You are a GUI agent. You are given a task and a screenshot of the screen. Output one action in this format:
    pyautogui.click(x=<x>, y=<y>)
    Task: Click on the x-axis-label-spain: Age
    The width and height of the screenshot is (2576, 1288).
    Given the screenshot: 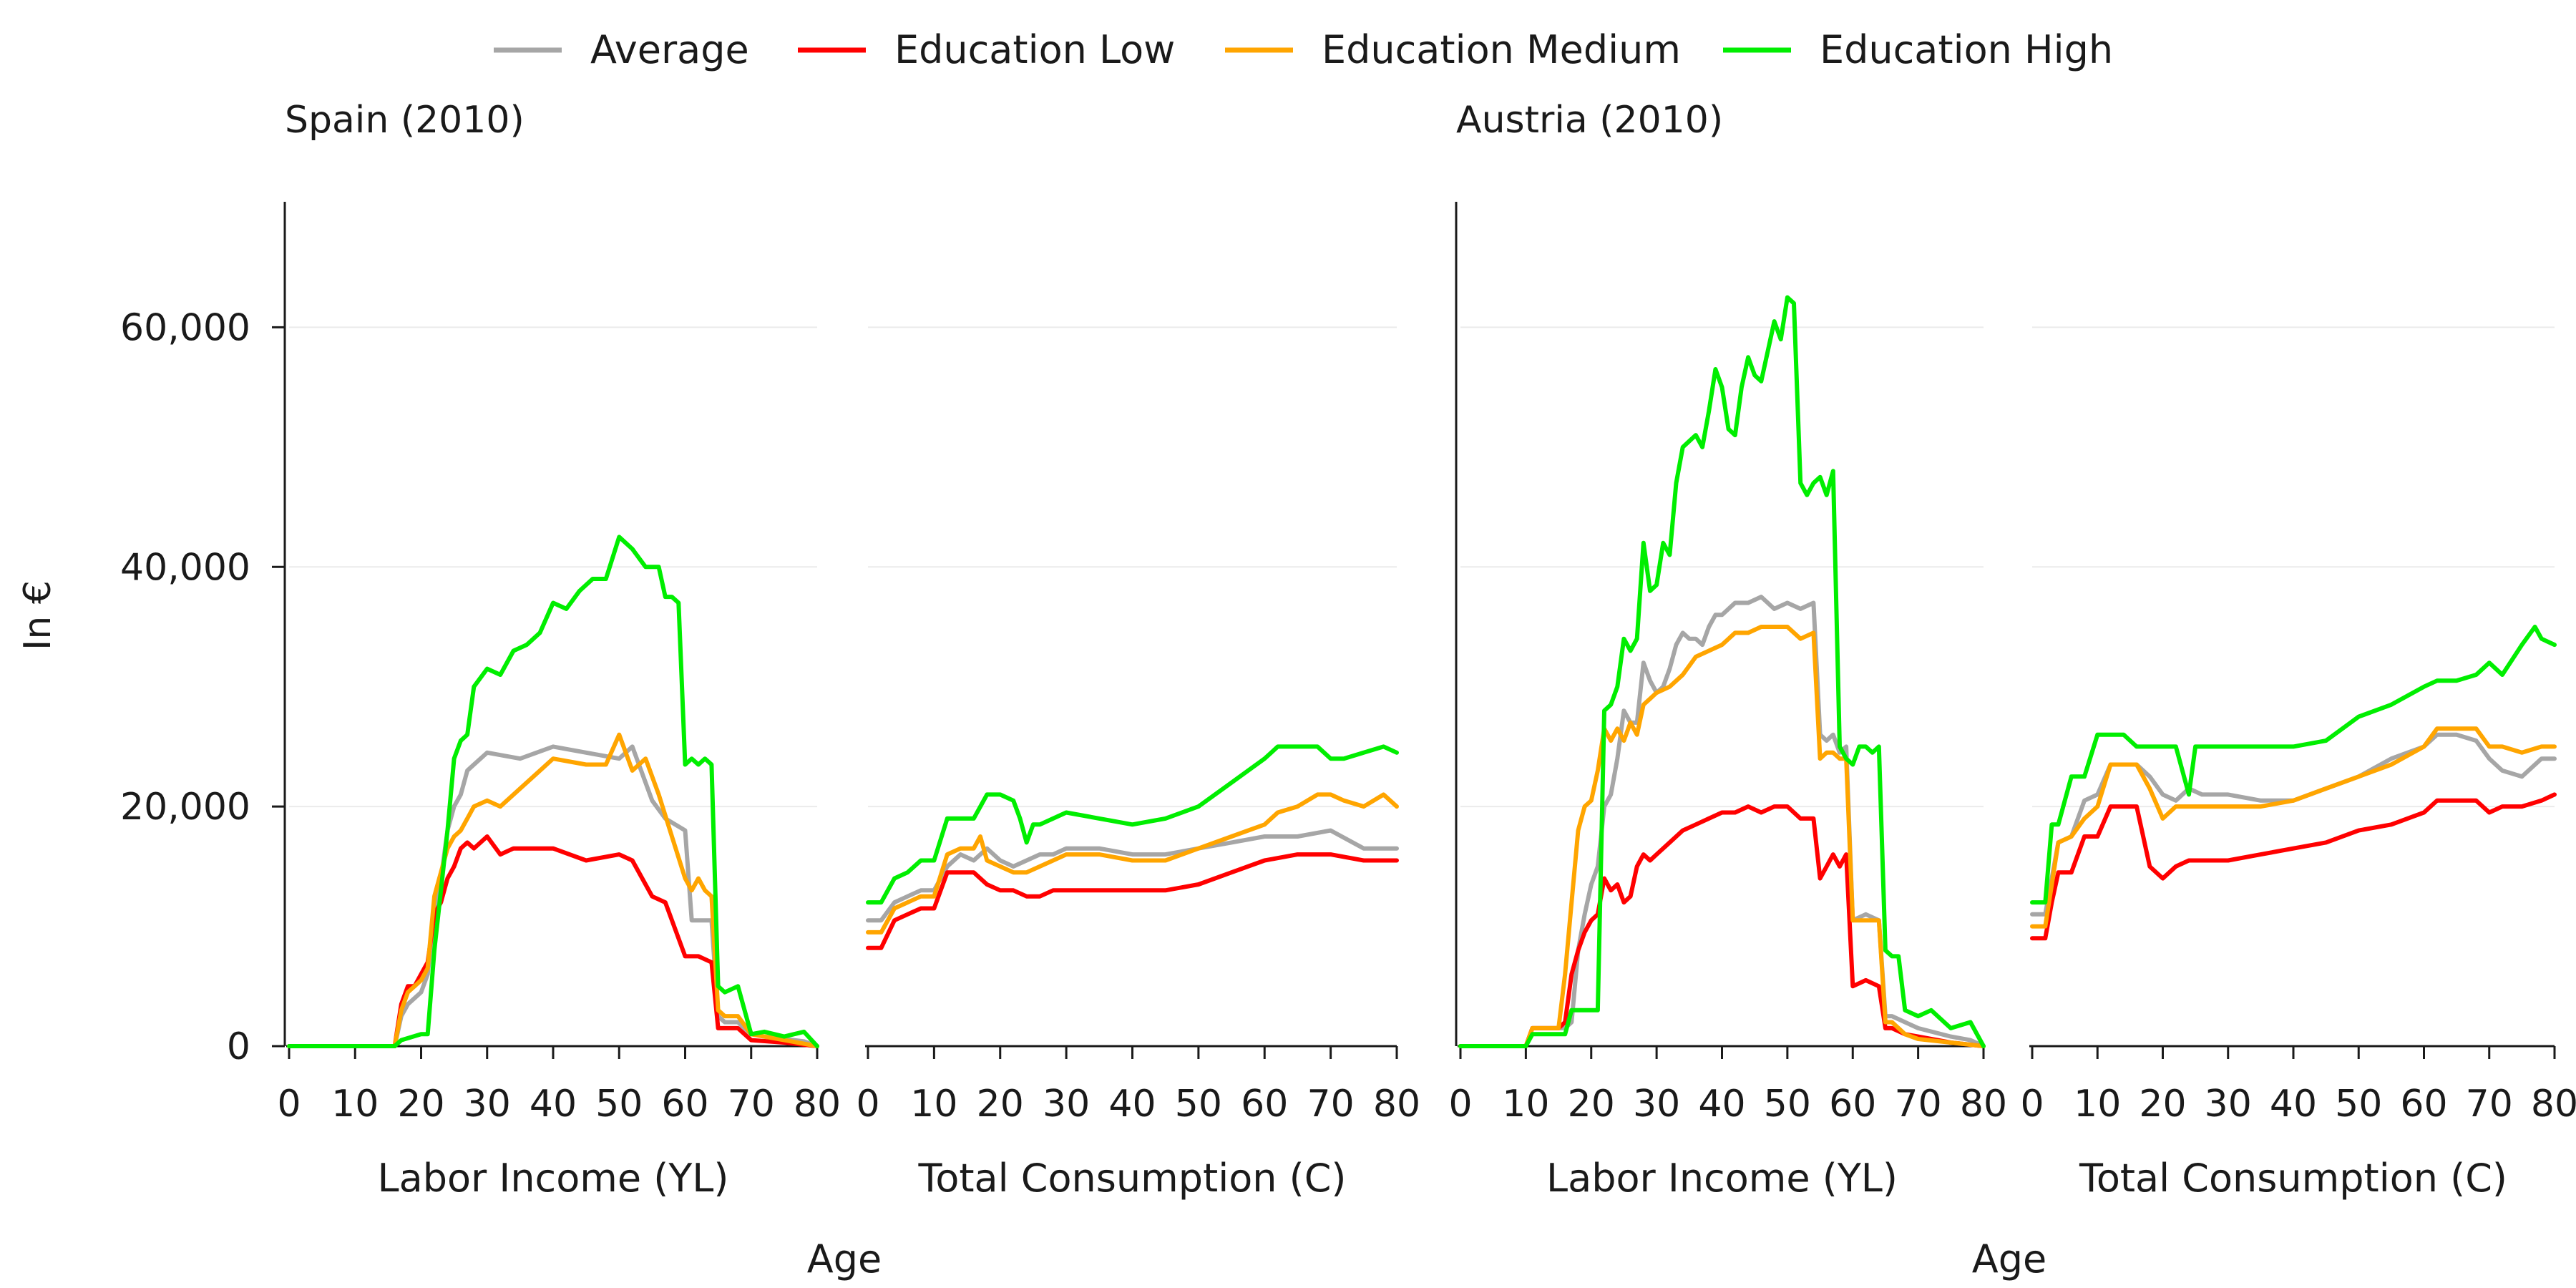 What is the action you would take?
    pyautogui.click(x=844, y=1259)
    